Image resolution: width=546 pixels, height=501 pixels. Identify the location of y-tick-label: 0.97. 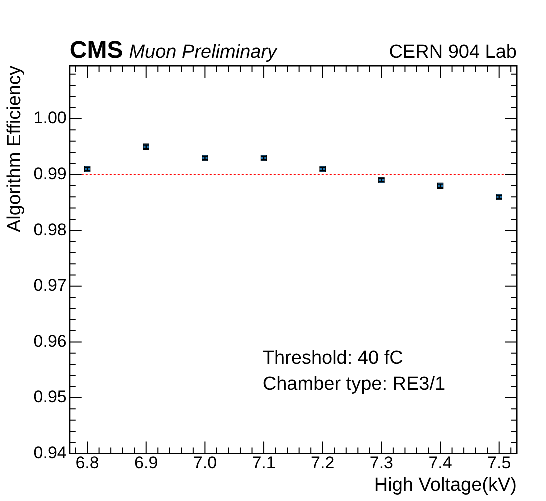
(50, 286).